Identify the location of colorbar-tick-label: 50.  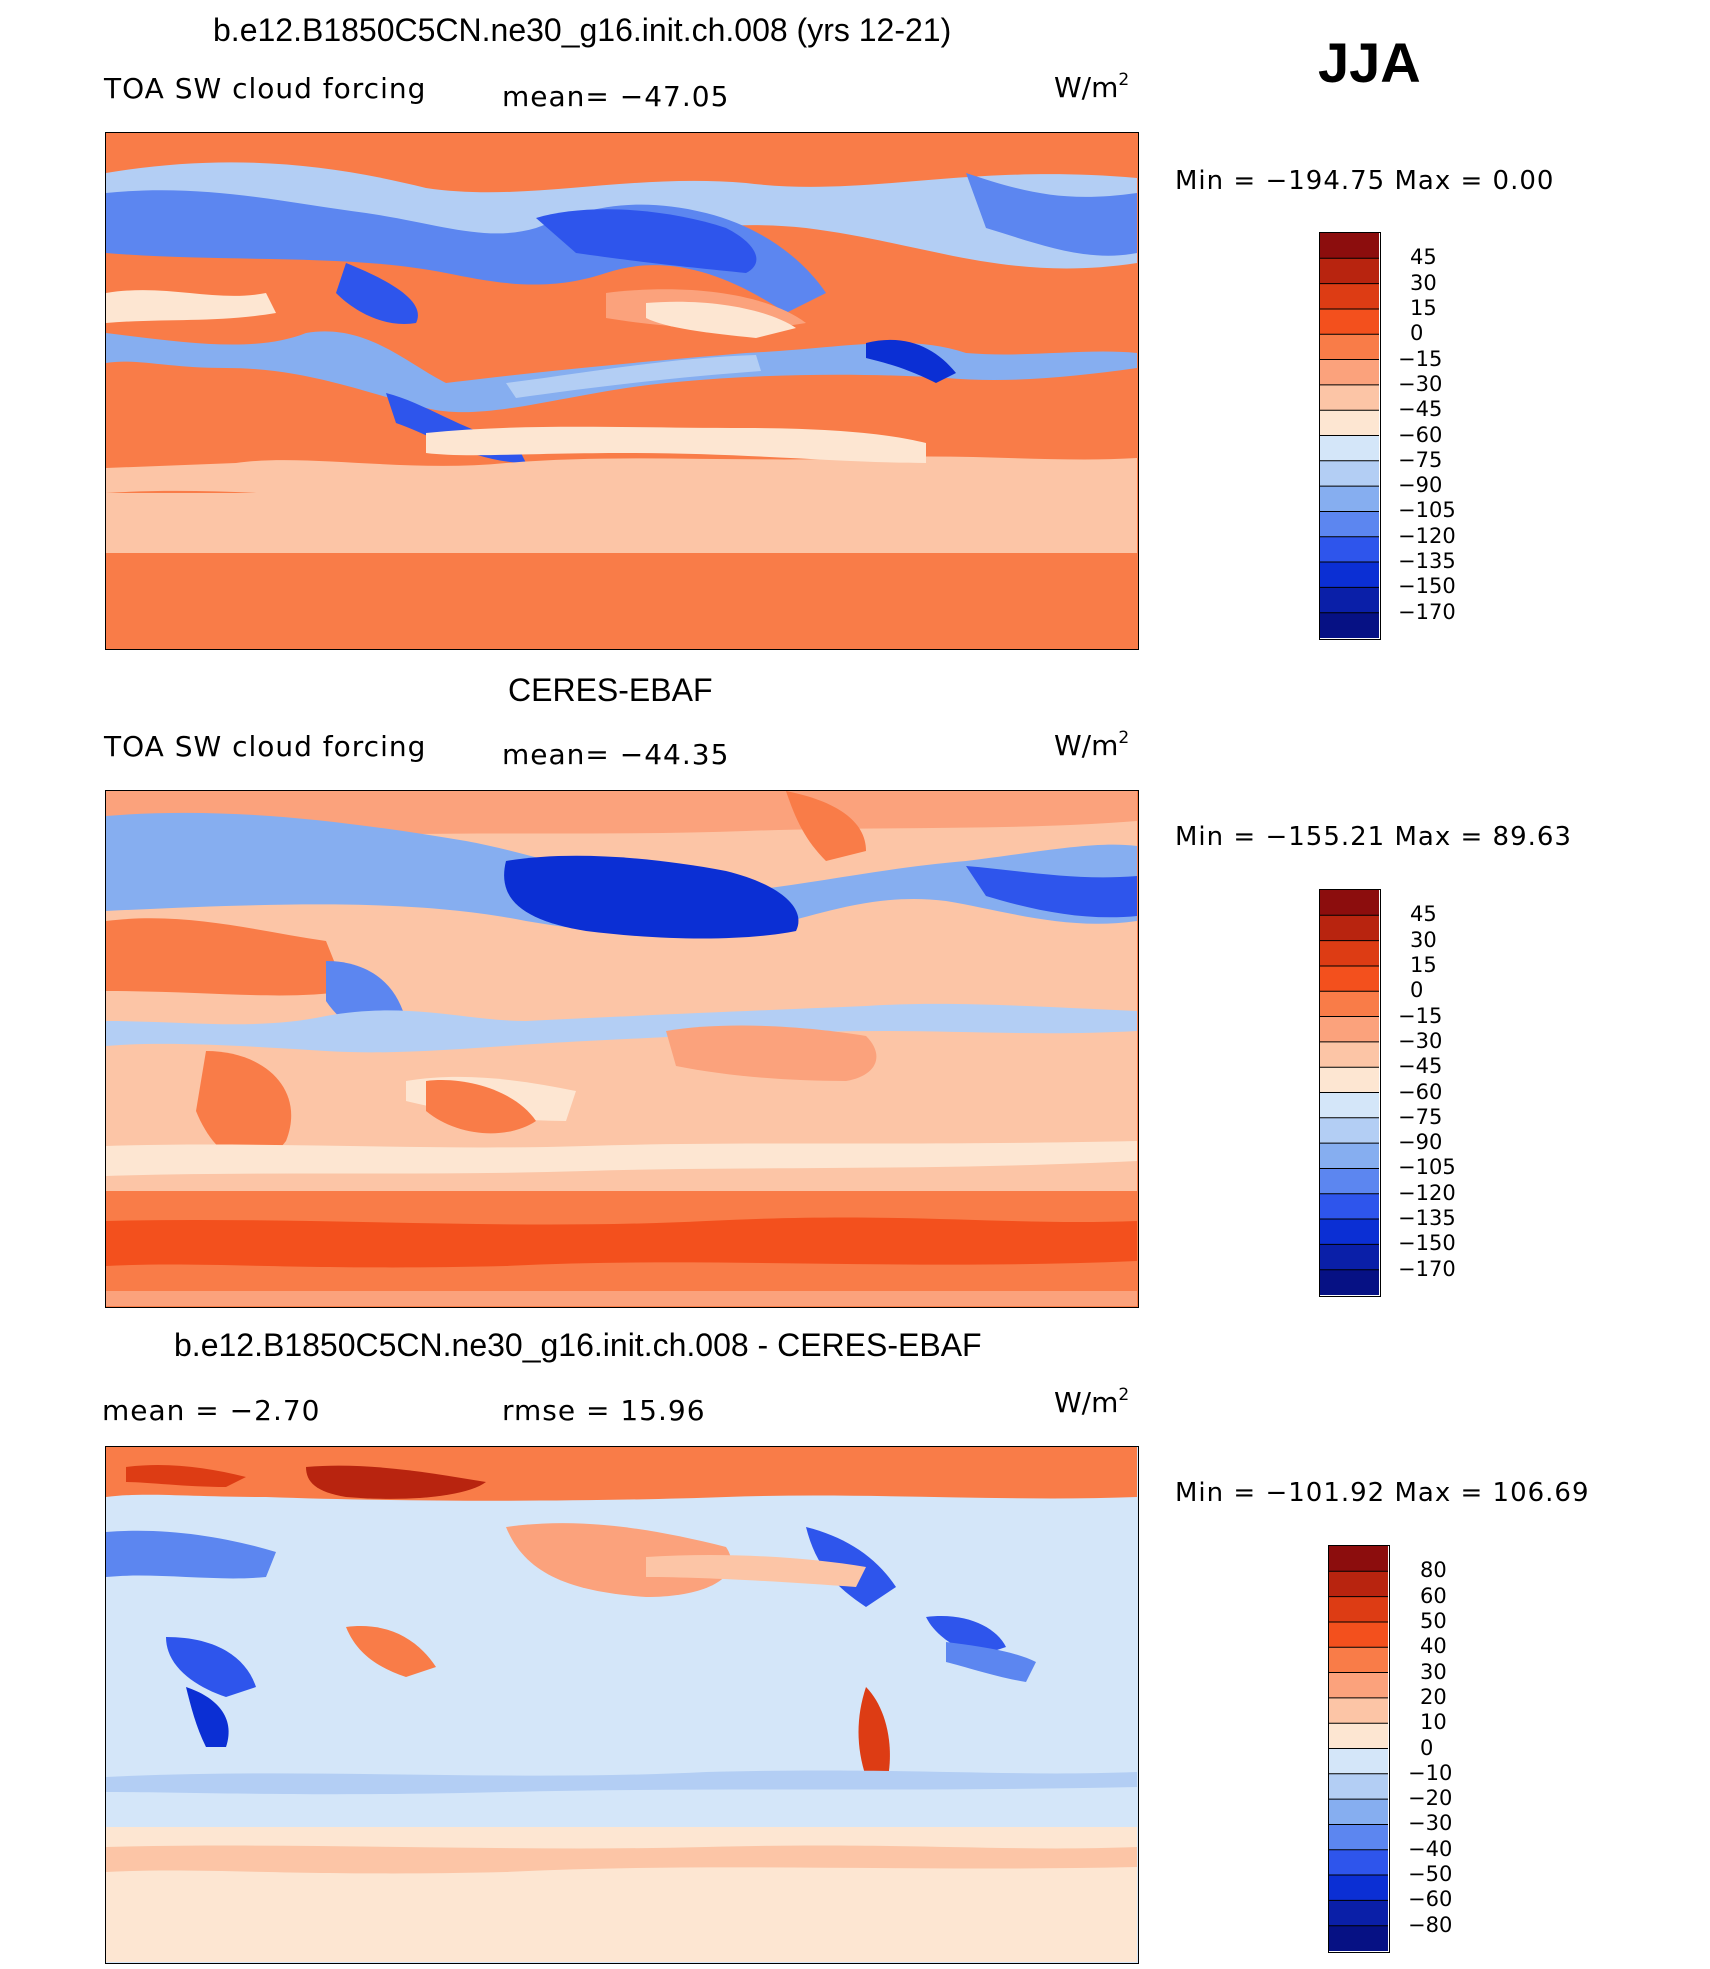
(1433, 1620).